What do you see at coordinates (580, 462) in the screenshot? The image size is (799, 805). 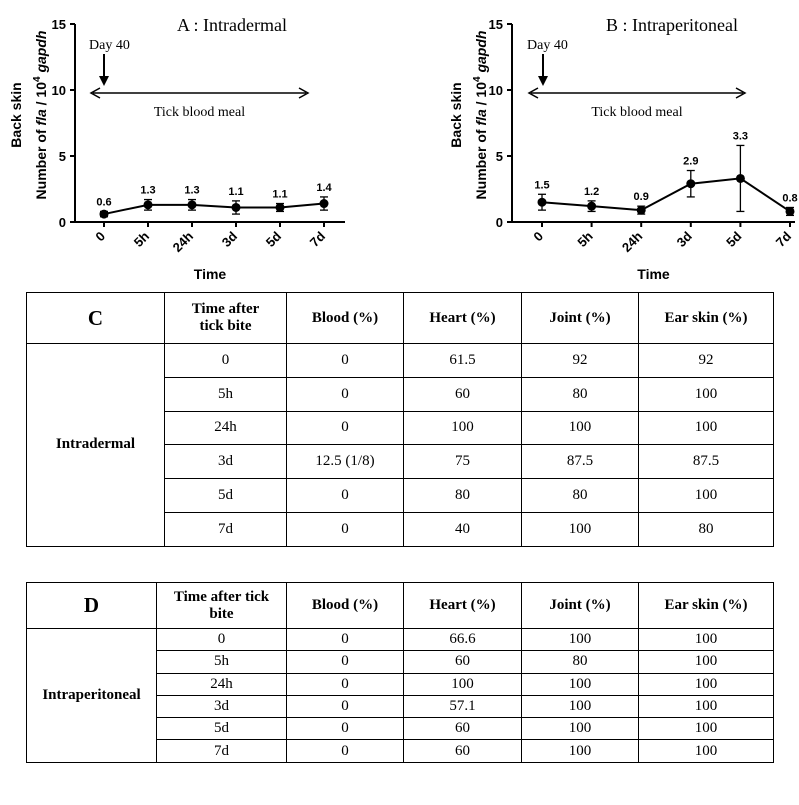 I see `cell-joint: 87.5` at bounding box center [580, 462].